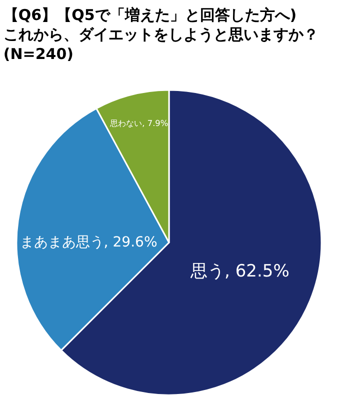 The width and height of the screenshot is (338, 400). I want to click on slice-label: まあまあ思う, 29.6%, so click(89, 242).